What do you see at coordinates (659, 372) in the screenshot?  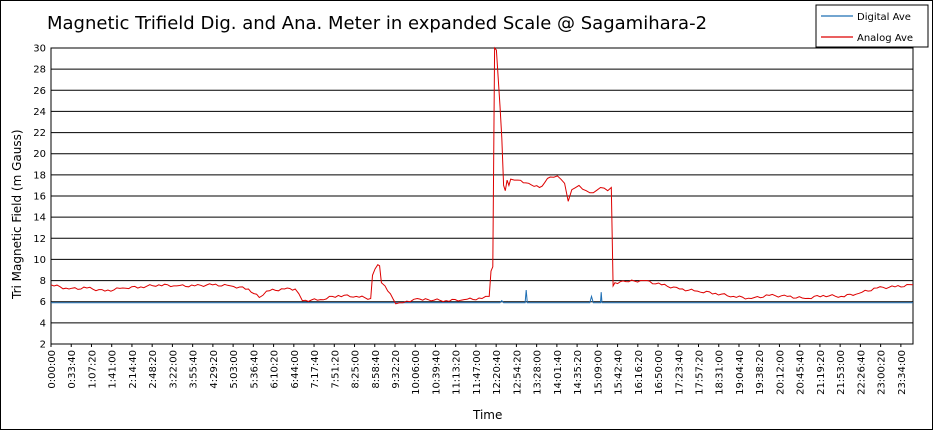 I see `x-tick-label: 16:50:00` at bounding box center [659, 372].